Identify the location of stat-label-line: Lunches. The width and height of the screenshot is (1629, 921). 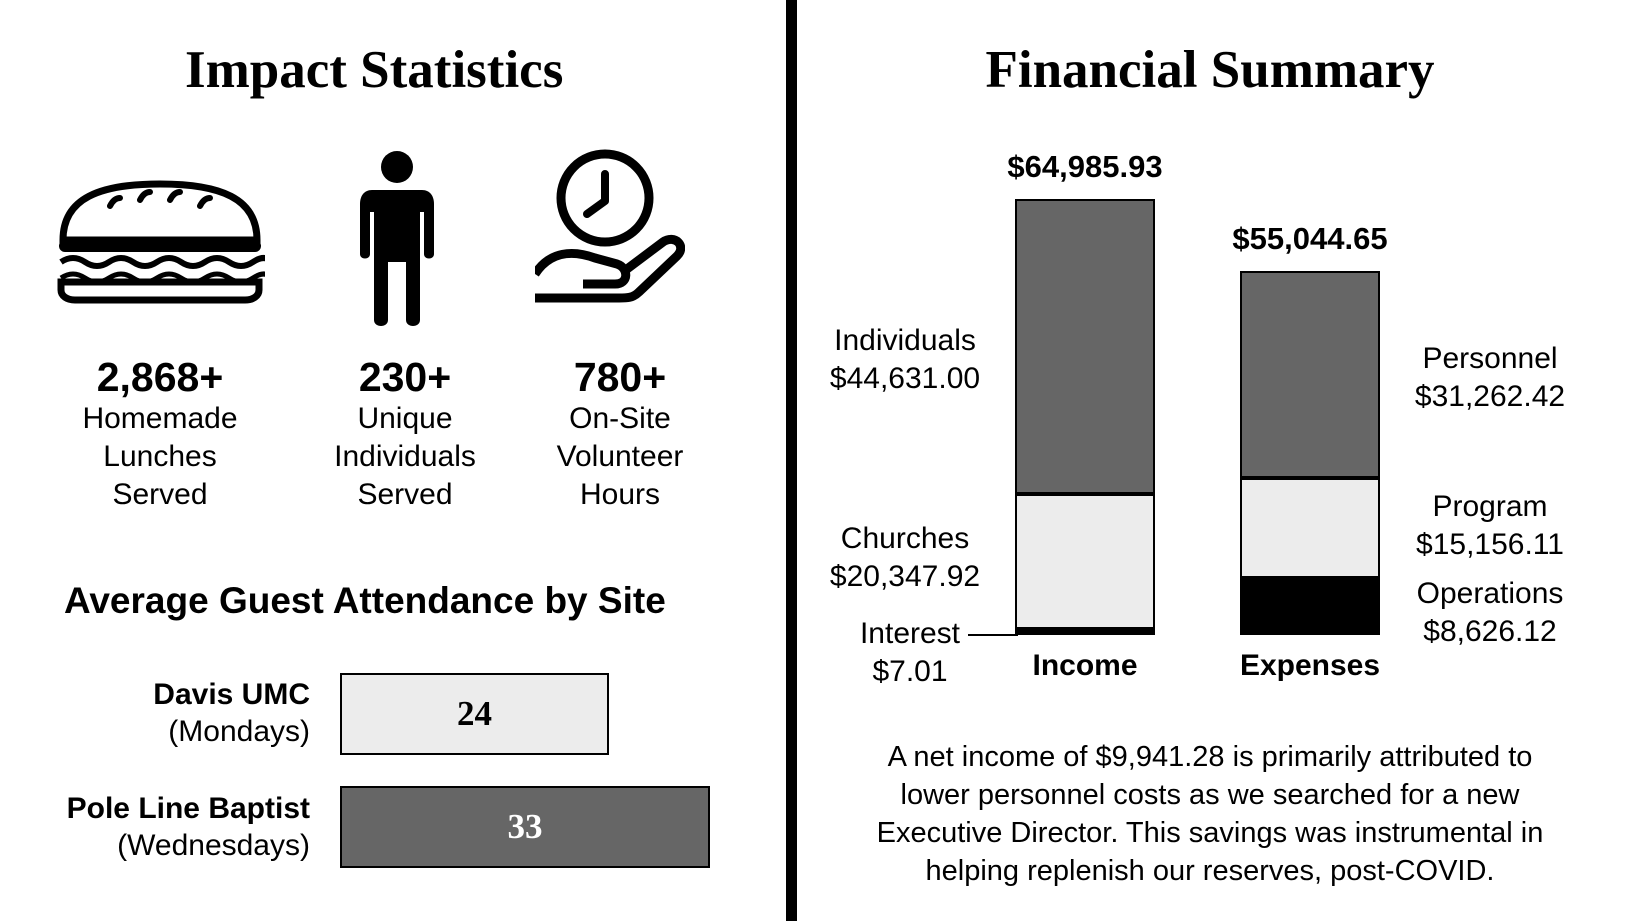
(160, 456).